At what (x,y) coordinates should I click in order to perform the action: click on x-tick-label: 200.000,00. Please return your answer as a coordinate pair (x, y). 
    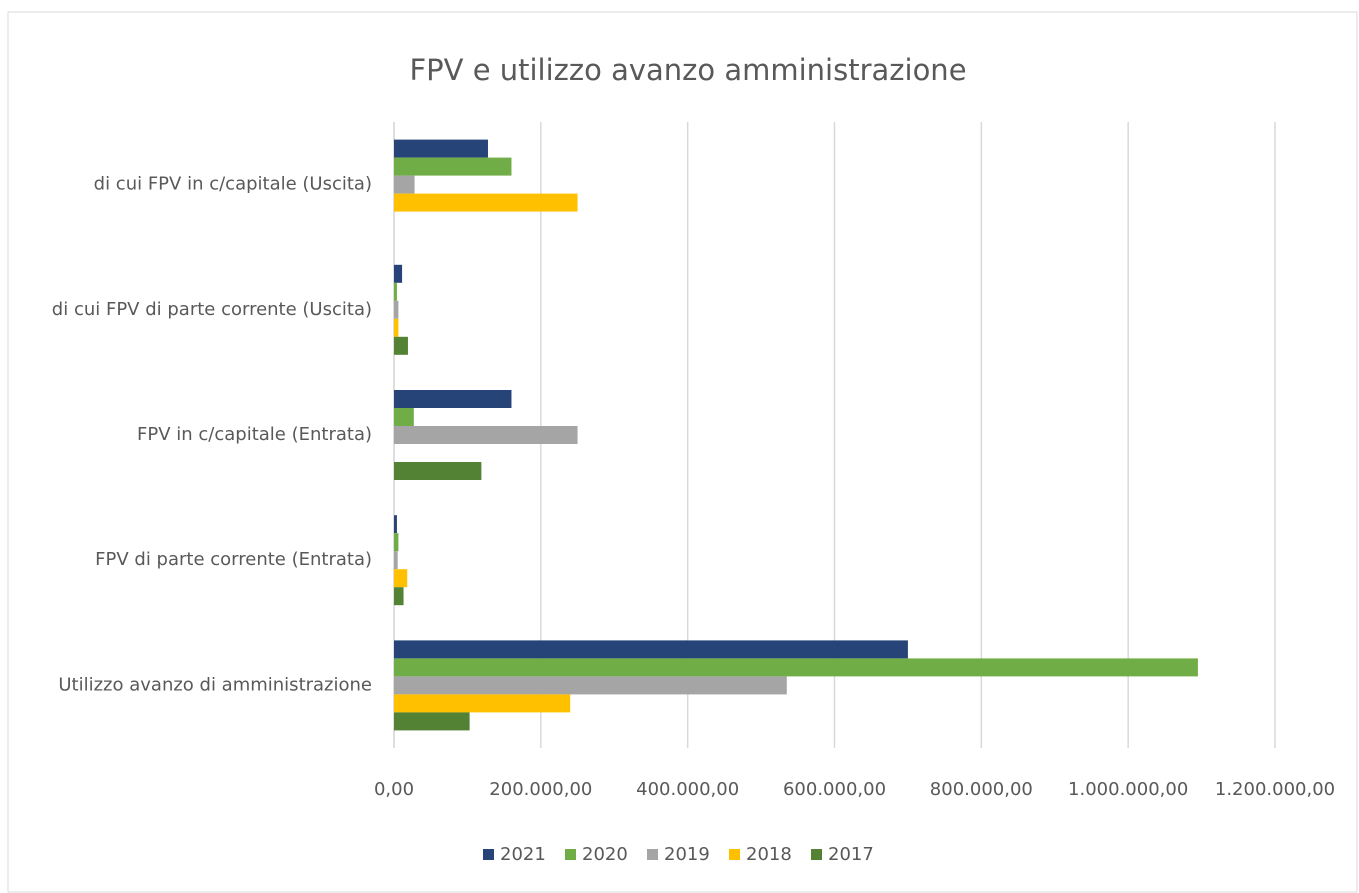
    Looking at the image, I should click on (540, 789).